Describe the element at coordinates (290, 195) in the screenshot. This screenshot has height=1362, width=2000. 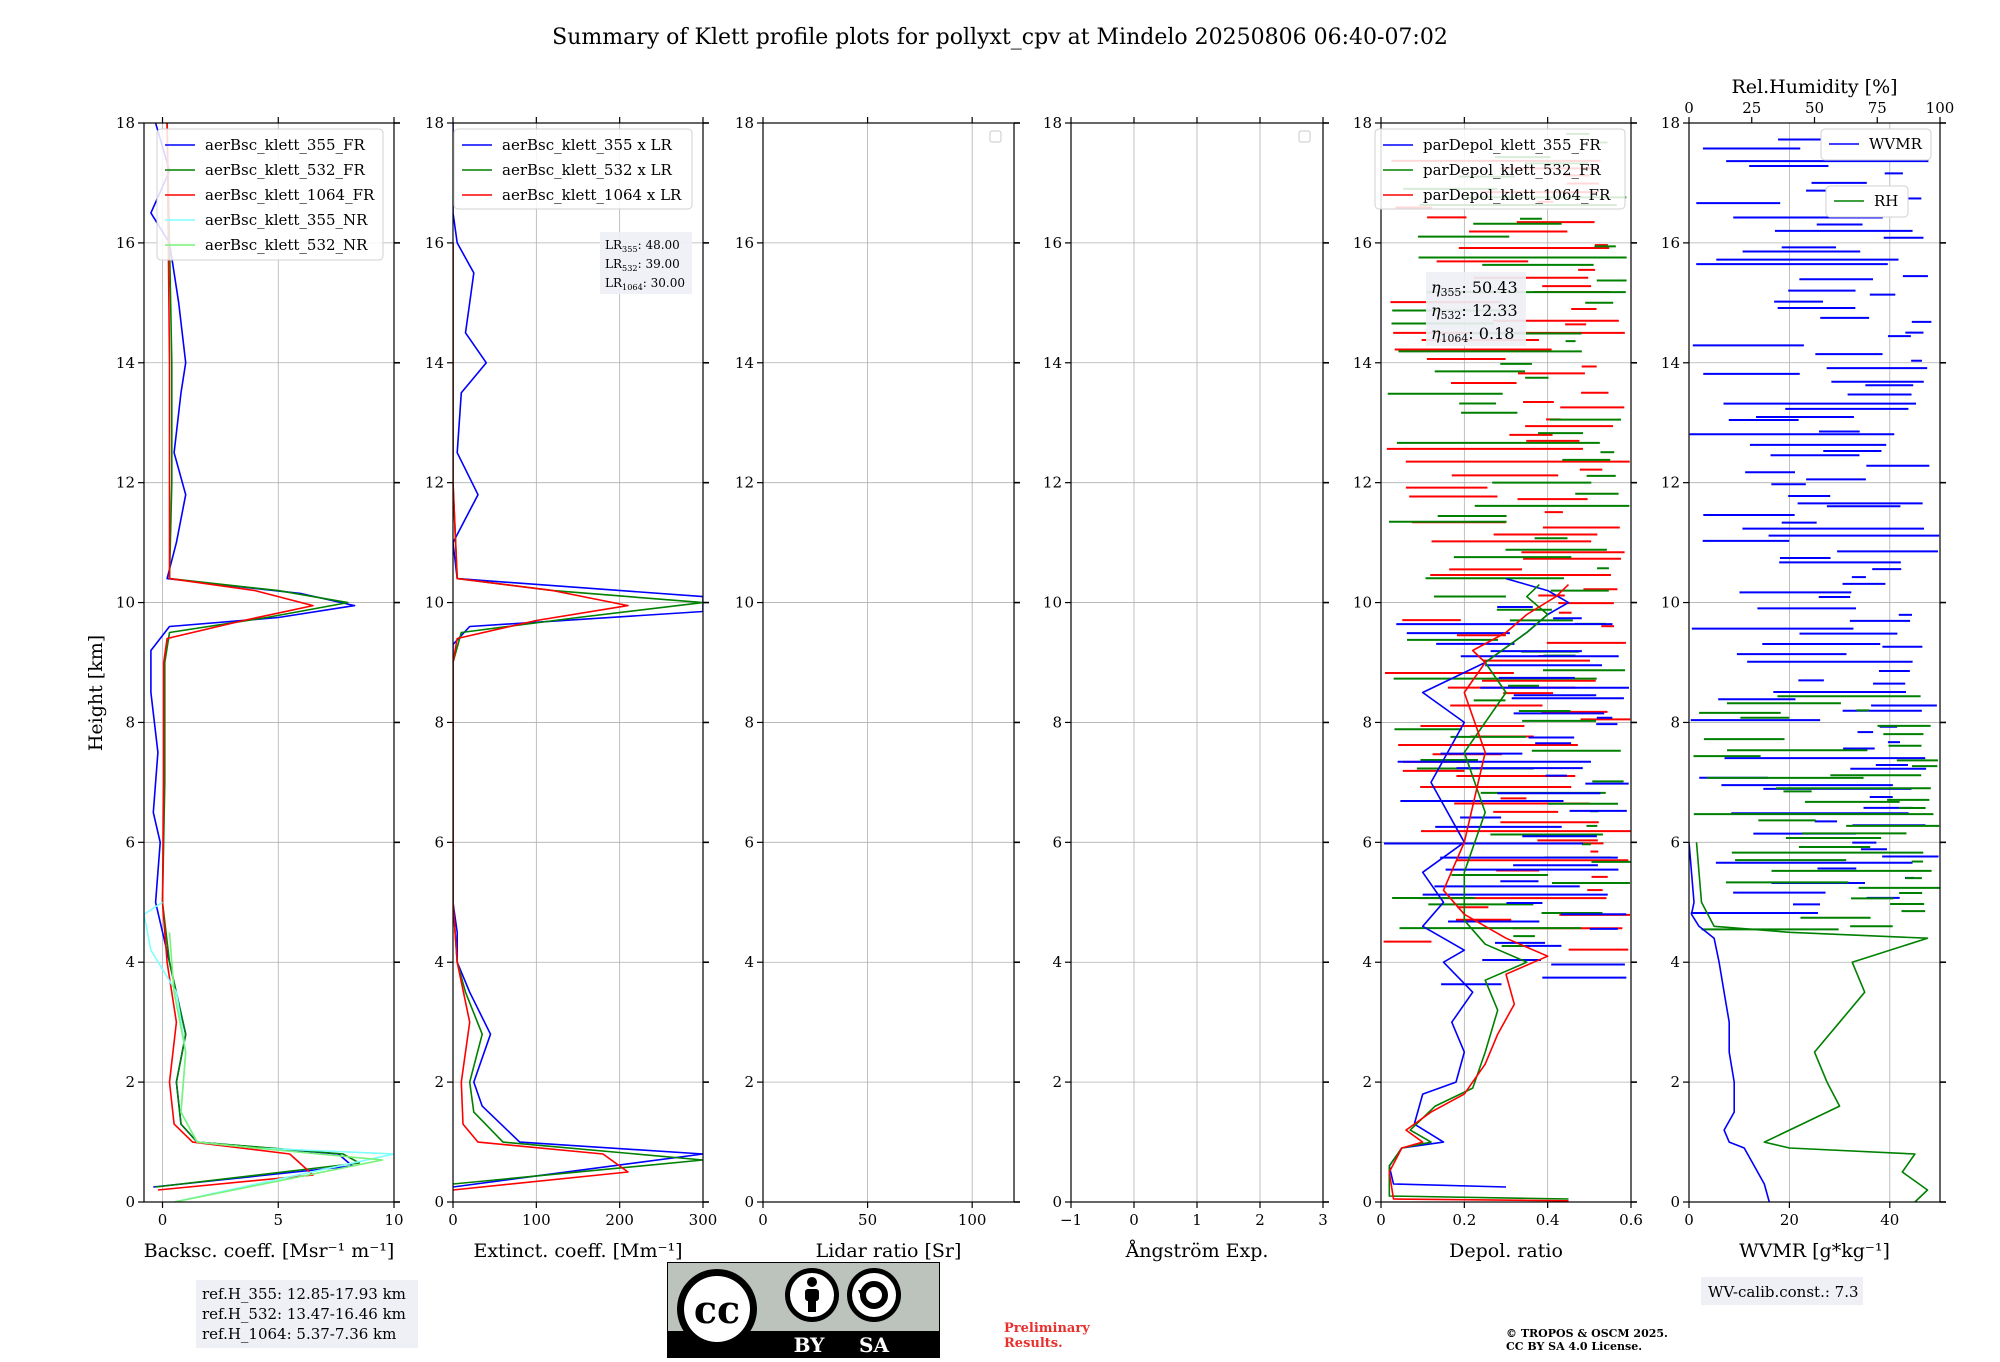
I see `legend-label: aerBsc_klett_1064_FR` at that location.